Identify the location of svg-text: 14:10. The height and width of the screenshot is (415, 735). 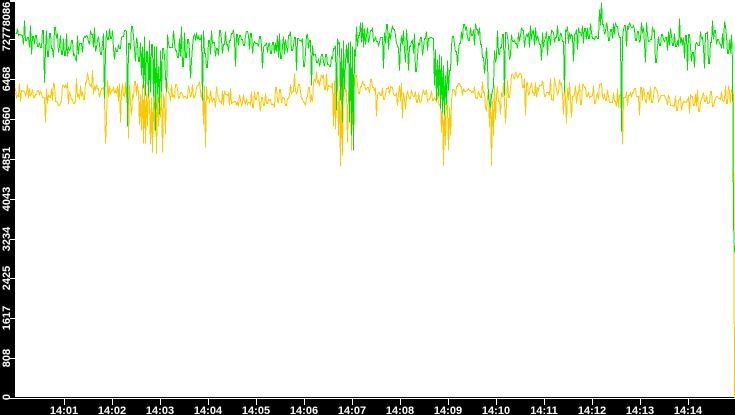
(496, 410).